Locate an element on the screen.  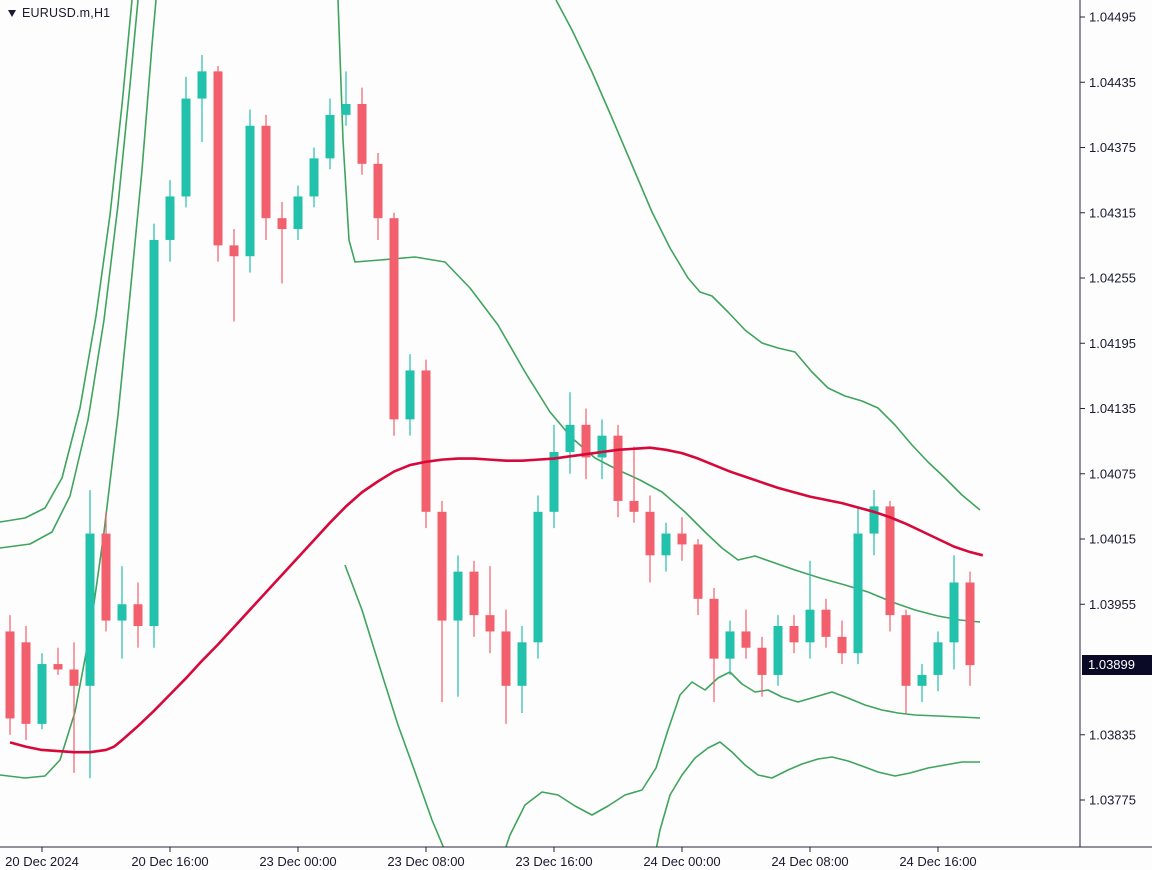
price-axis-label: 1.04495 is located at coordinates (1112, 17).